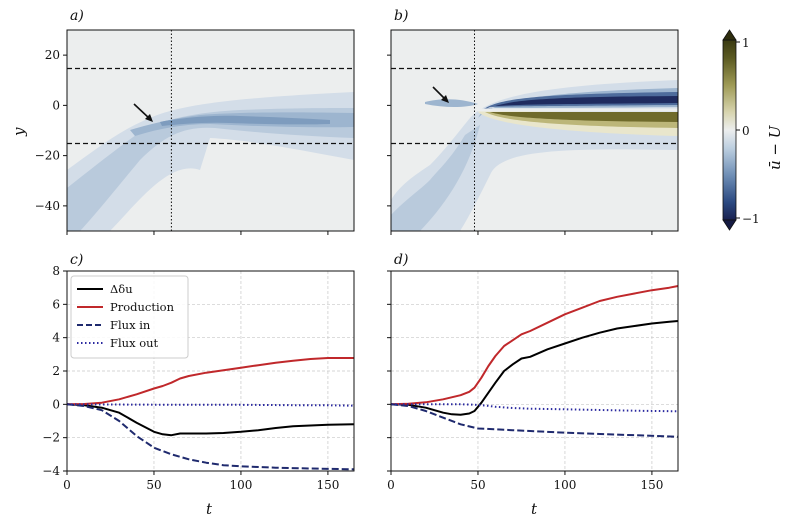 This screenshot has height=526, width=793. I want to click on colorbar-tick-label-top: 1, so click(746, 43).